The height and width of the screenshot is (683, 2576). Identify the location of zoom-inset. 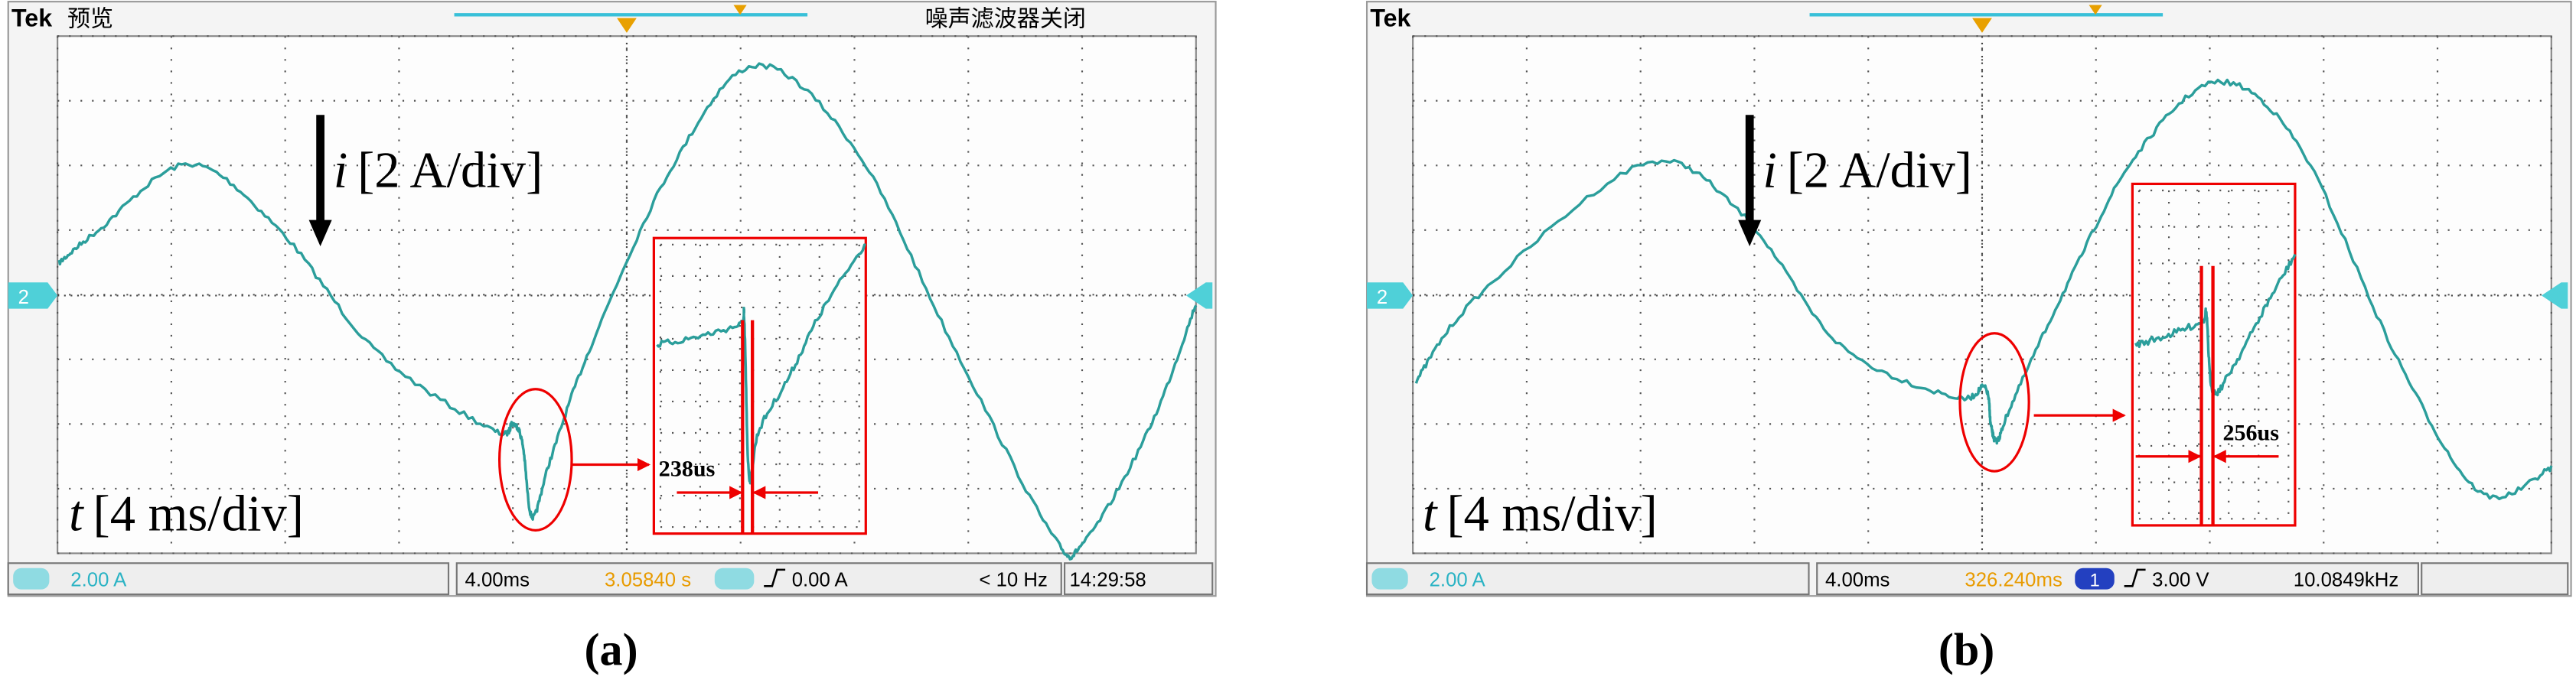
(759, 385).